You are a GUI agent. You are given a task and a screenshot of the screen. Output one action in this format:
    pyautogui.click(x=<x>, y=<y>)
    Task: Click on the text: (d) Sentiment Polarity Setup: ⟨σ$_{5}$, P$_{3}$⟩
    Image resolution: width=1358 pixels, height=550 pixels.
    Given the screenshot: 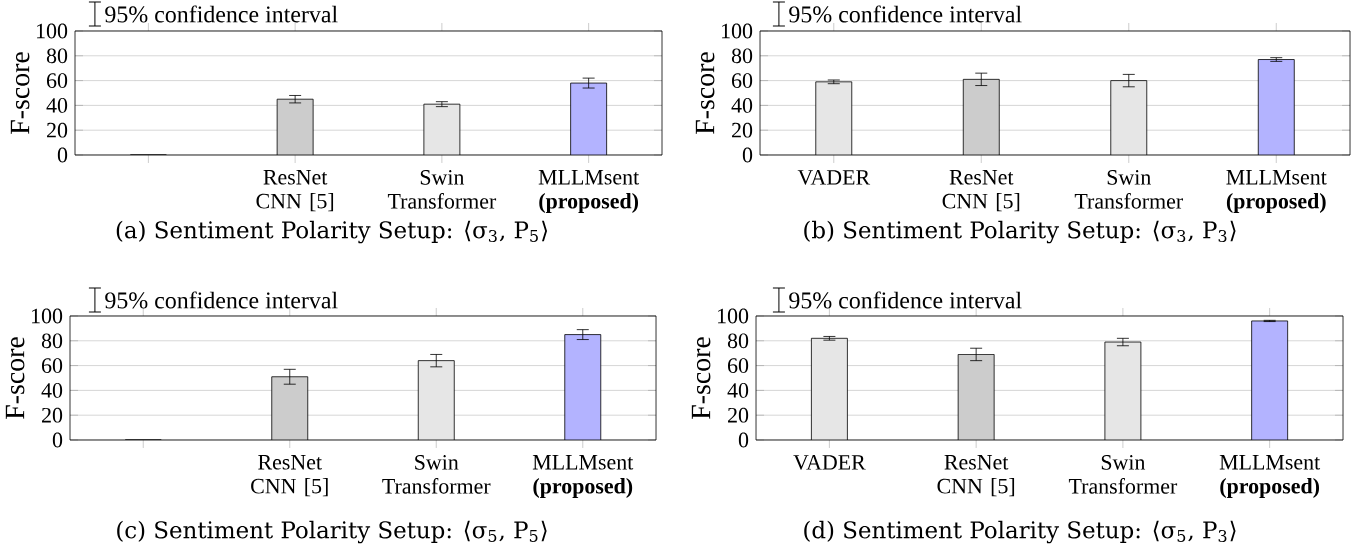 What is the action you would take?
    pyautogui.click(x=1020, y=532)
    